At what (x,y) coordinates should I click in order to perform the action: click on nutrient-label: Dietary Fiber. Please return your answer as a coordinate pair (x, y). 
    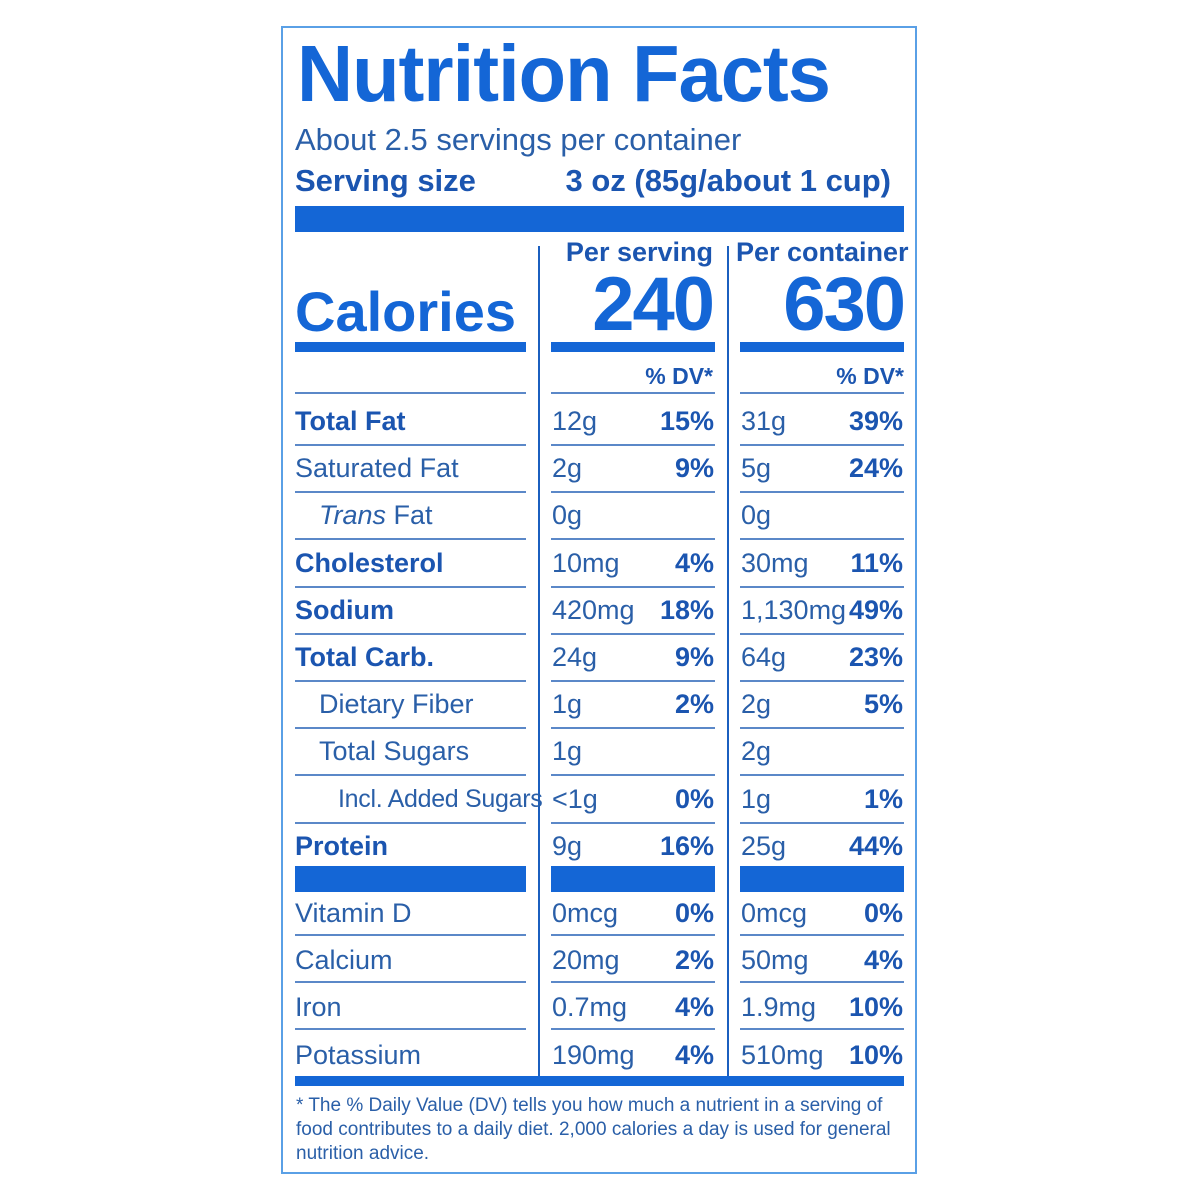
    Looking at the image, I should click on (396, 704).